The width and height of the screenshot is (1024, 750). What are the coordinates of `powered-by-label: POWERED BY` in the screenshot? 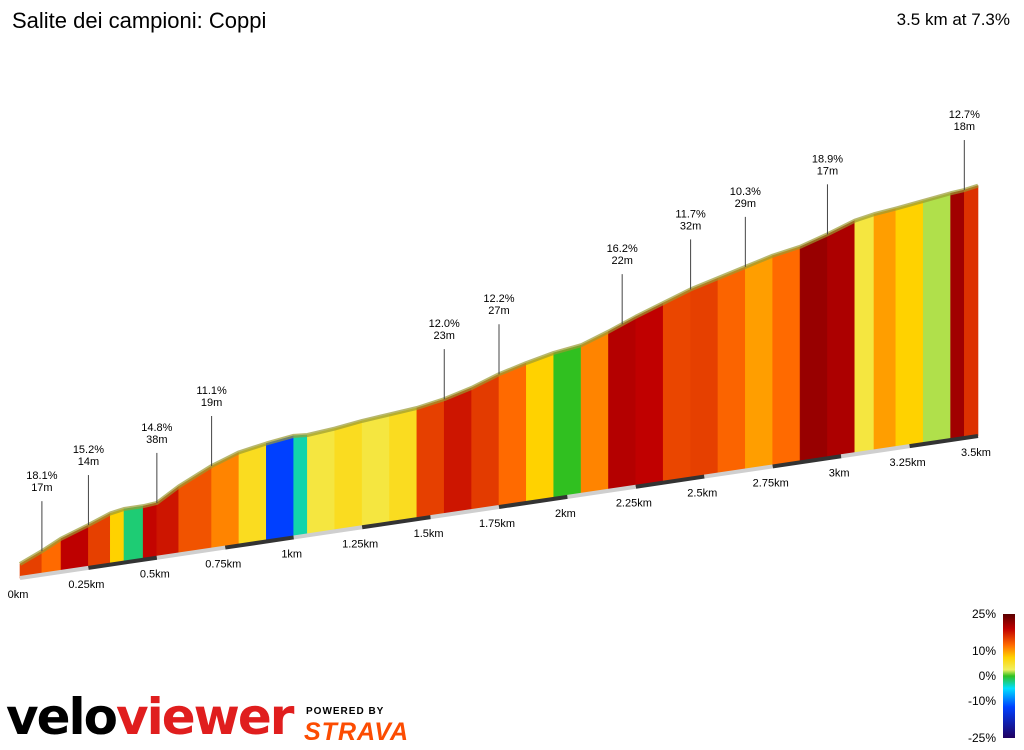 It's located at (345, 711).